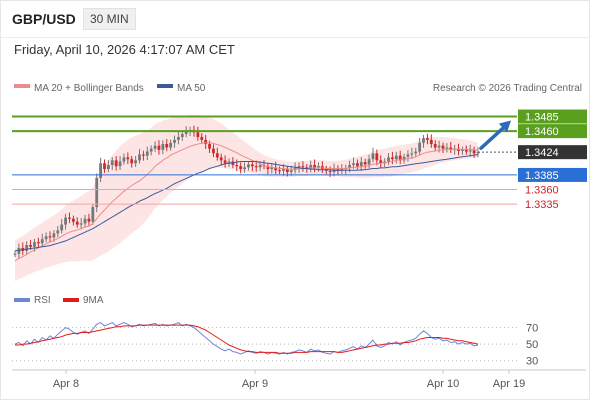 The height and width of the screenshot is (401, 590). I want to click on currency-pair-title: GBP/USD, so click(44, 19).